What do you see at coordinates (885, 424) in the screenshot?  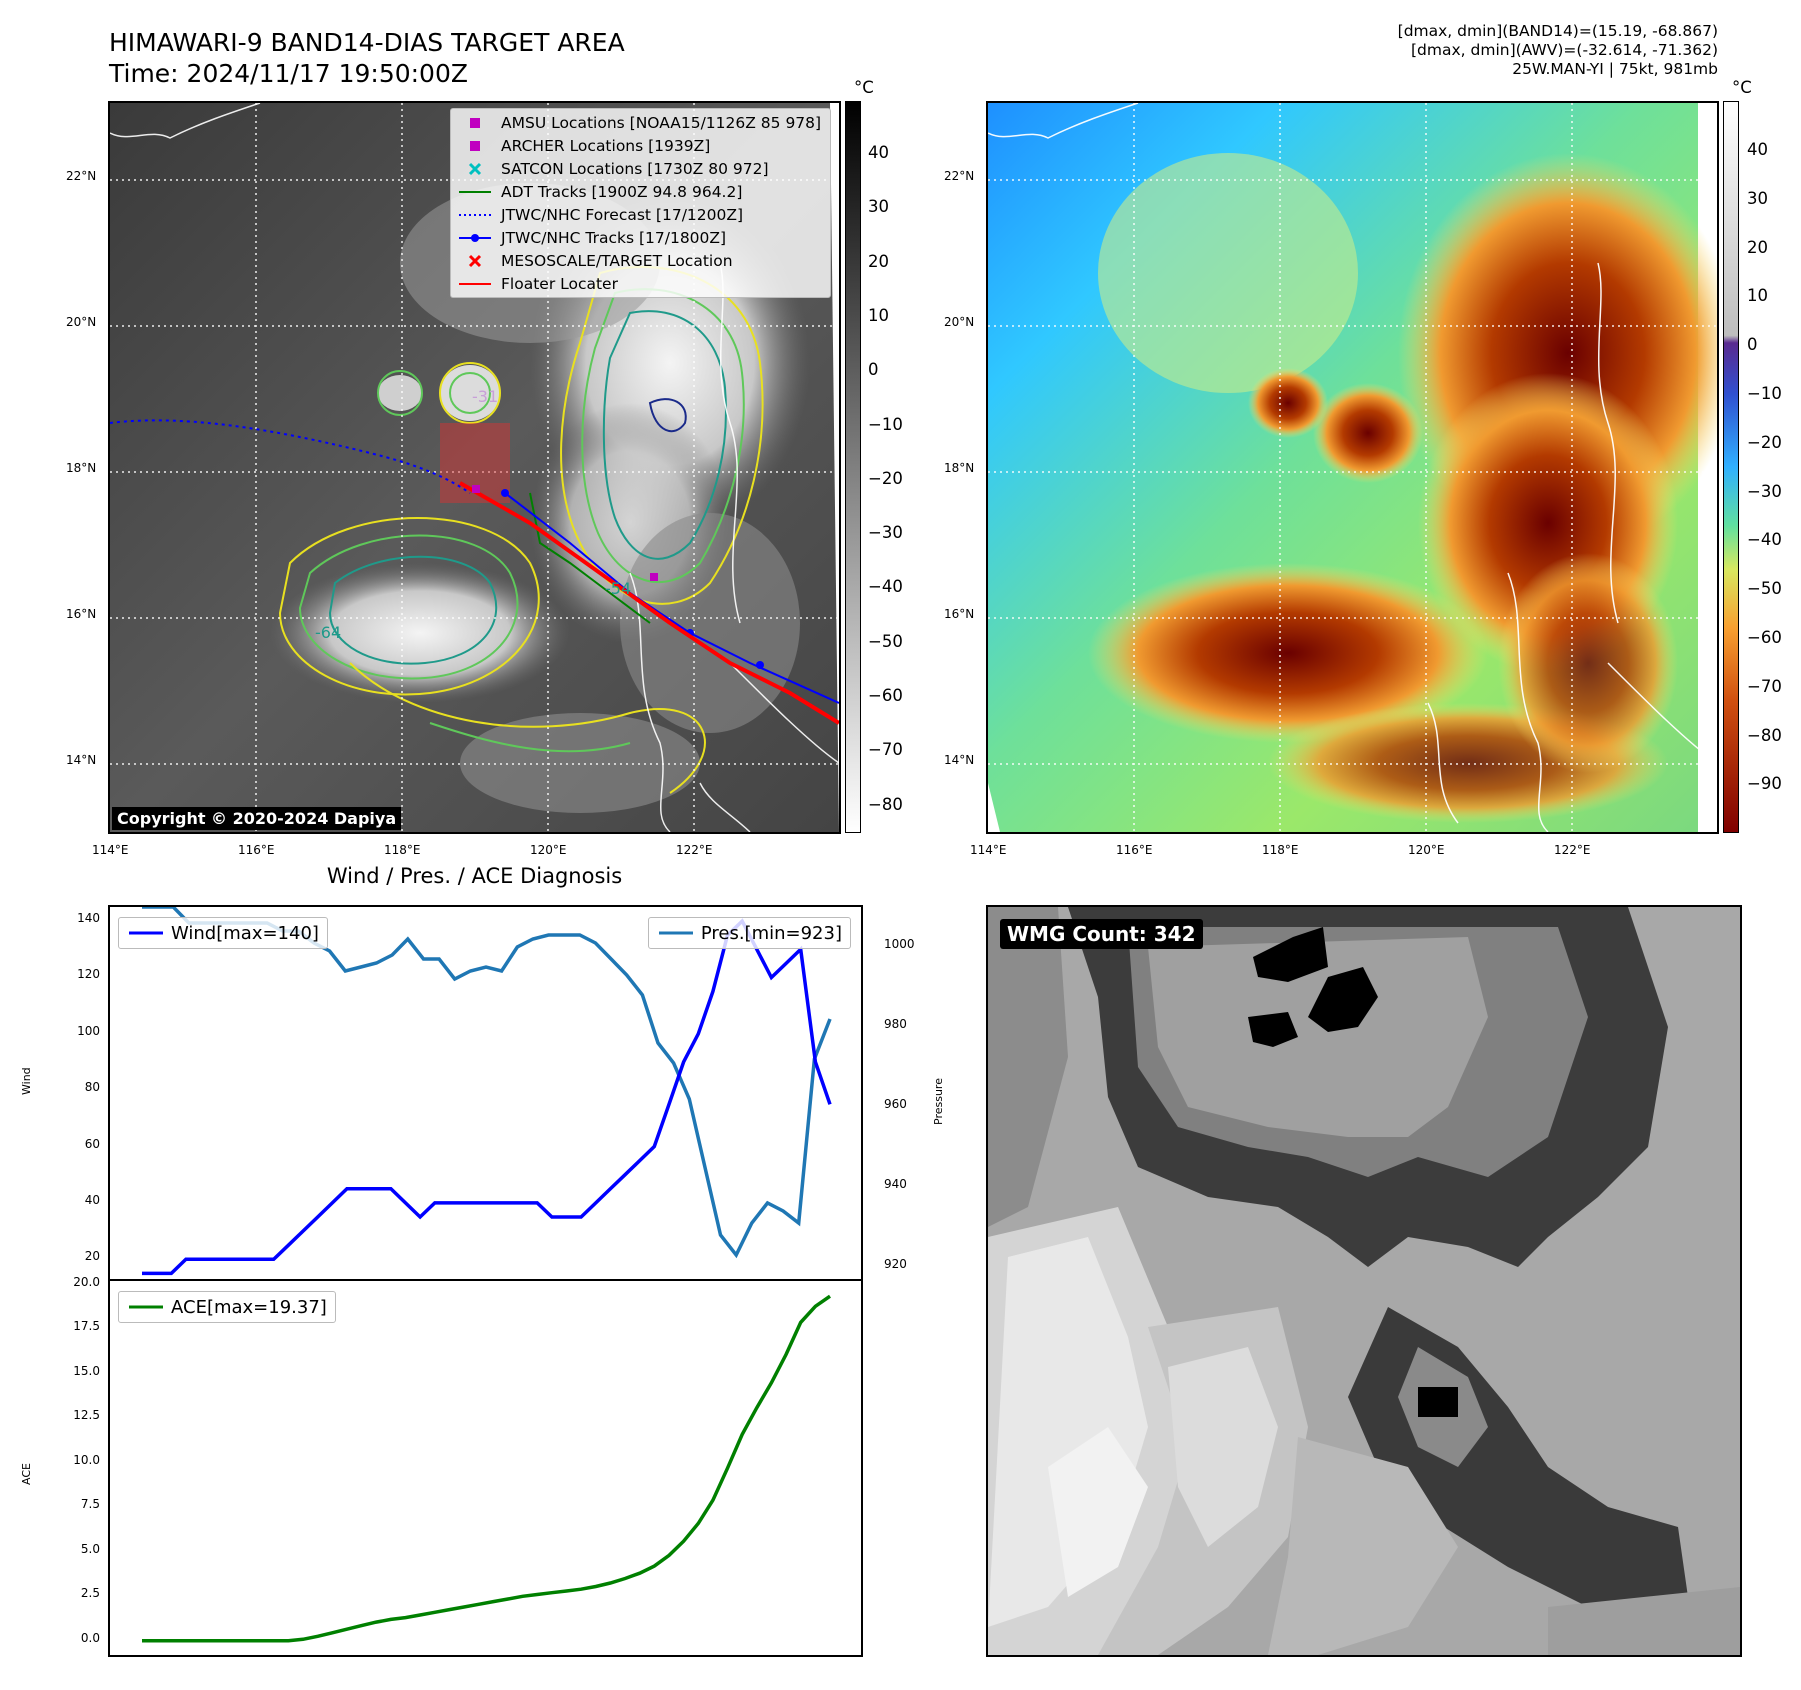 I see `colorbar-tick-label: −10` at bounding box center [885, 424].